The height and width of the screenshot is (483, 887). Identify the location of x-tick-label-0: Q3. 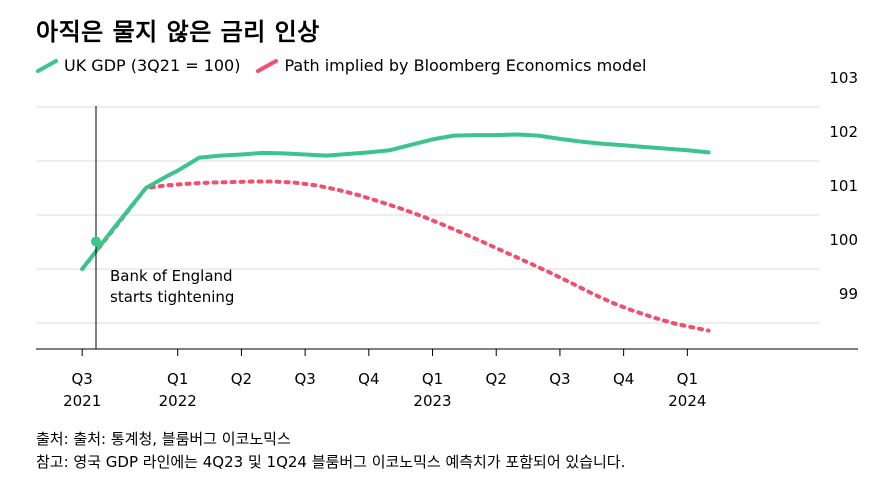
(81, 379).